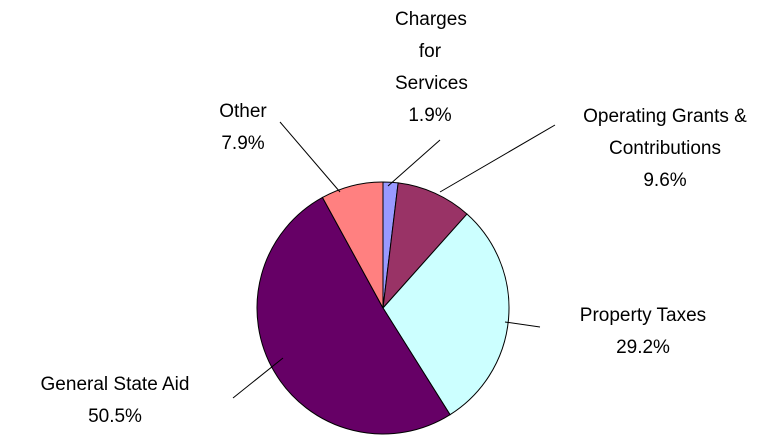 The height and width of the screenshot is (435, 773). Describe the element at coordinates (665, 180) in the screenshot. I see `value-label: 9.6%` at that location.